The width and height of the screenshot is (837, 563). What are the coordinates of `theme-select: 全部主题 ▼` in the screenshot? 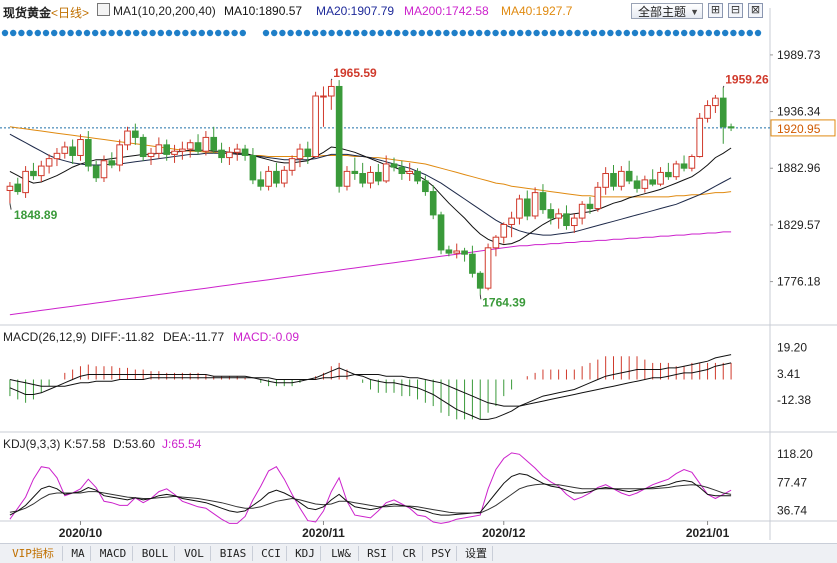 It's located at (667, 11).